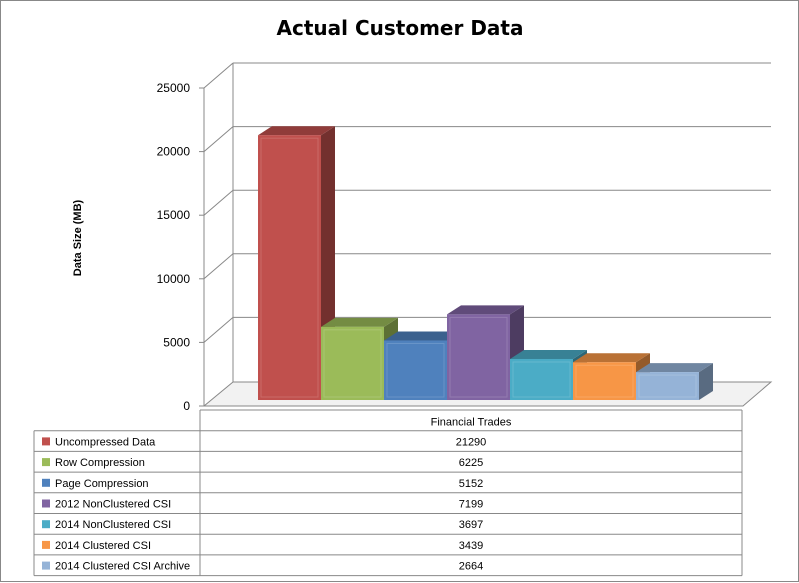 The width and height of the screenshot is (799, 583). Describe the element at coordinates (174, 247) in the screenshot. I see `y-tick-labels: 0 5000 10000 15000 20000 25000` at that location.